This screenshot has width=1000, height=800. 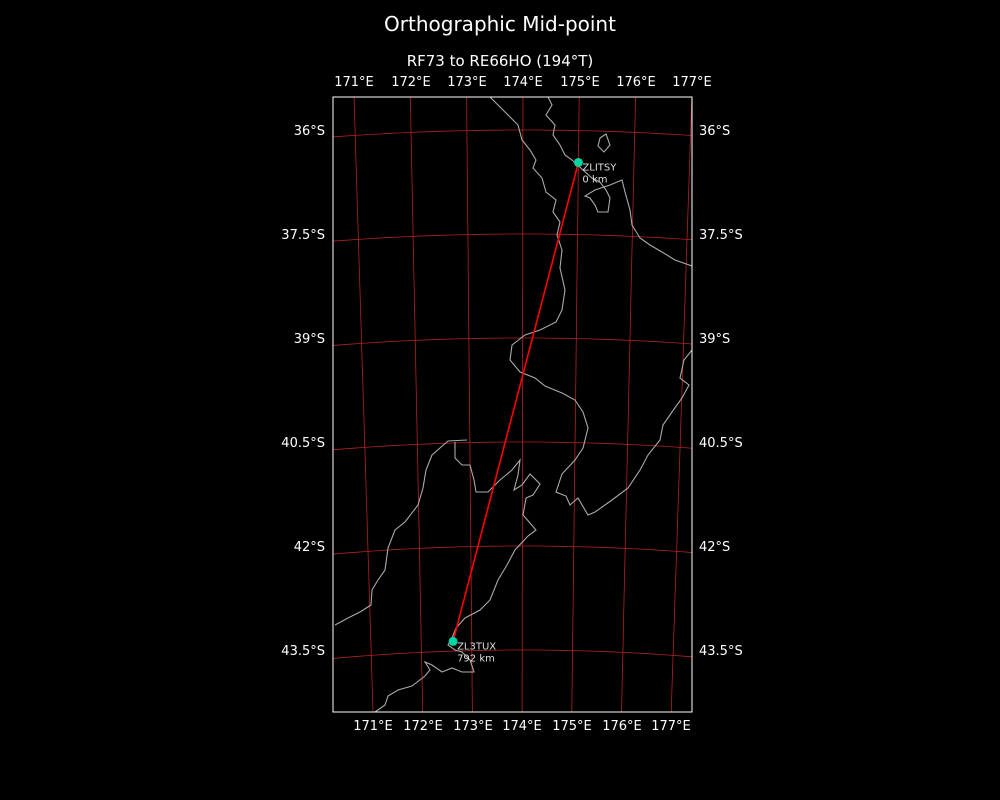 What do you see at coordinates (714, 339) in the screenshot?
I see `lat-tick-label-right: 39°S` at bounding box center [714, 339].